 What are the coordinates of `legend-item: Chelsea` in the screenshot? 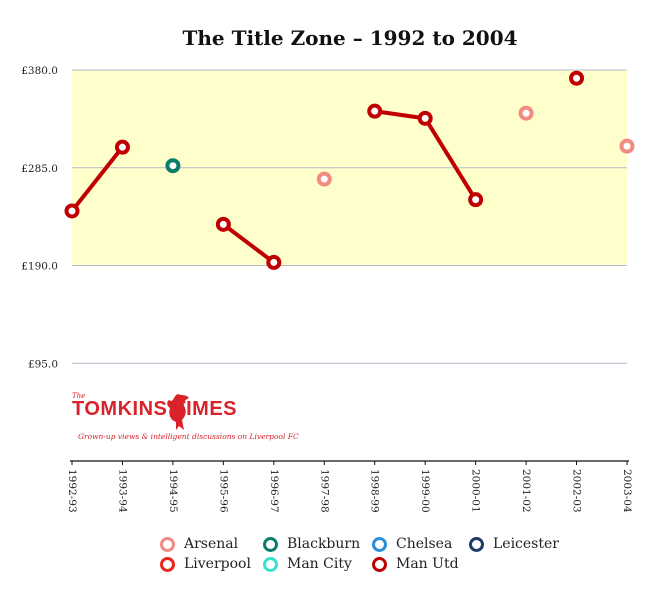 It's located at (412, 544).